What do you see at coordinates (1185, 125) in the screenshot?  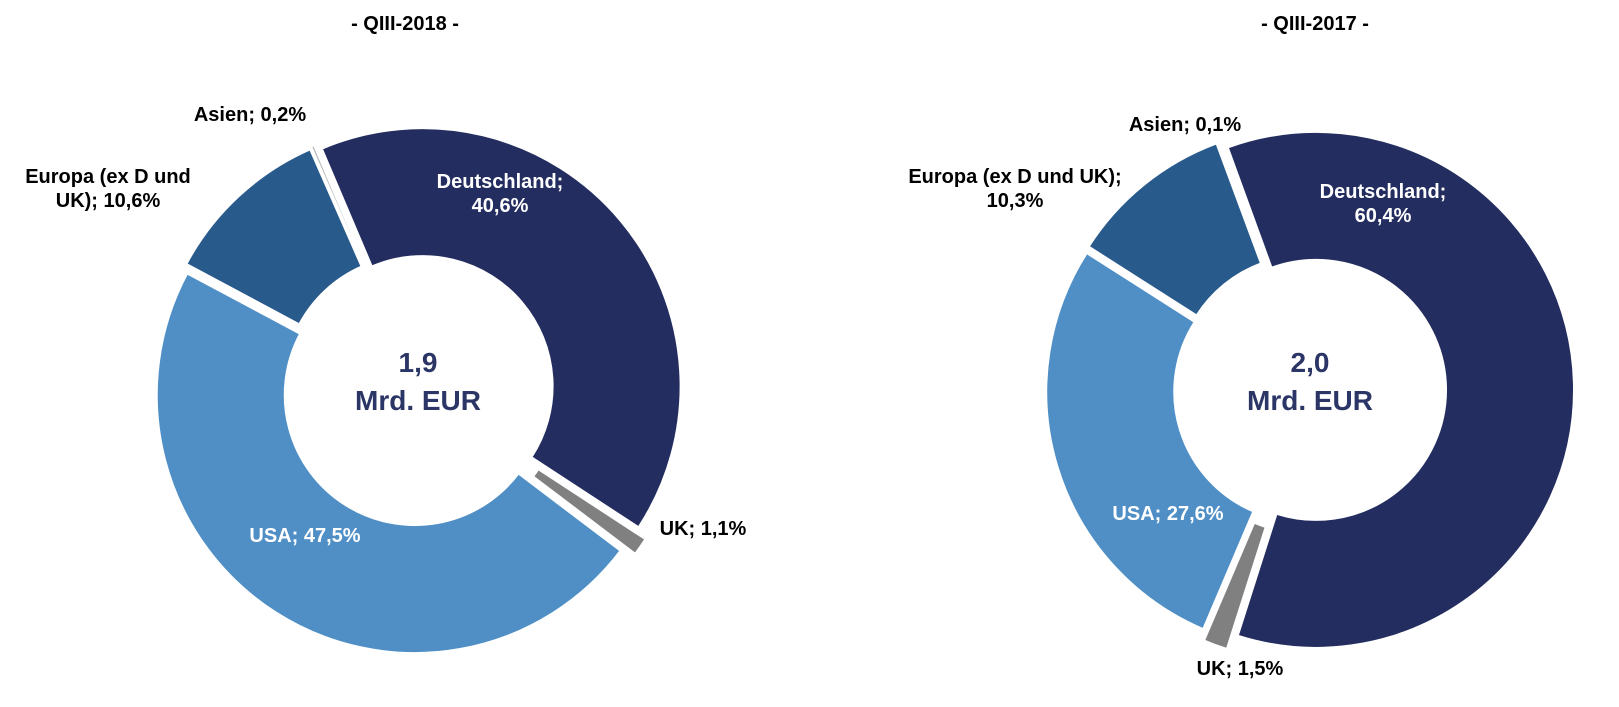 I see `data-label: Asien; 0,1%` at bounding box center [1185, 125].